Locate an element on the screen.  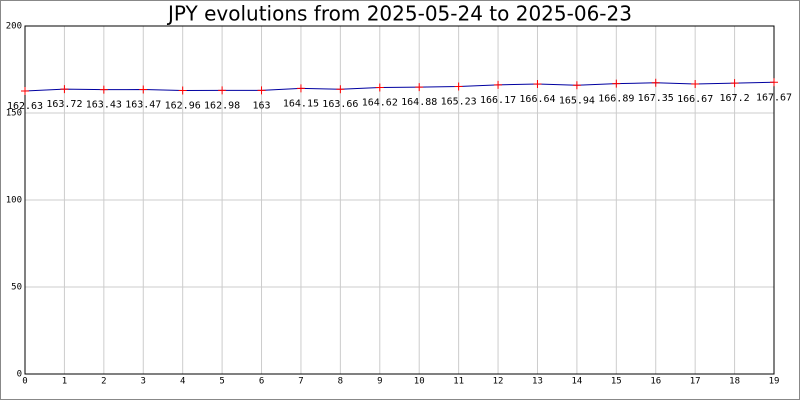
data-label: 167.35 is located at coordinates (656, 98).